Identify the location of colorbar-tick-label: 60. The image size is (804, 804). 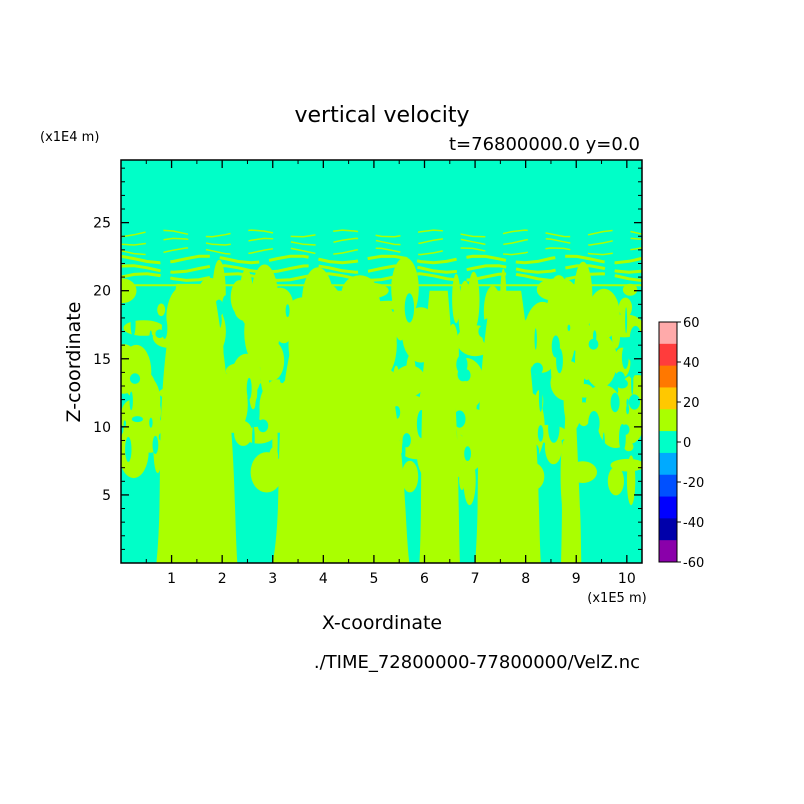
(691, 323).